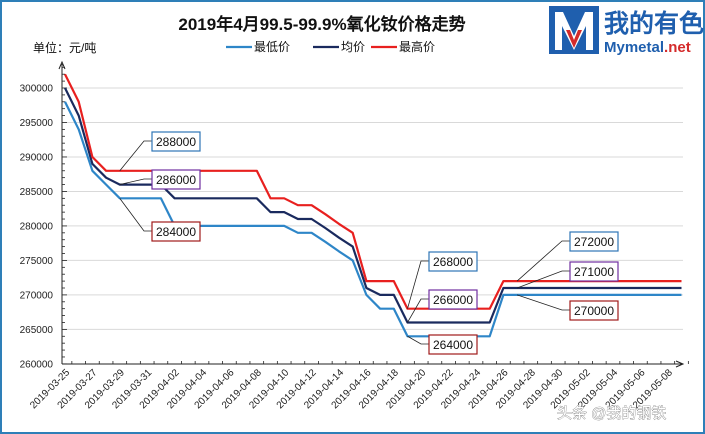  What do you see at coordinates (611, 413) in the screenshot?
I see `watermark: 头条 @我的钢铁` at bounding box center [611, 413].